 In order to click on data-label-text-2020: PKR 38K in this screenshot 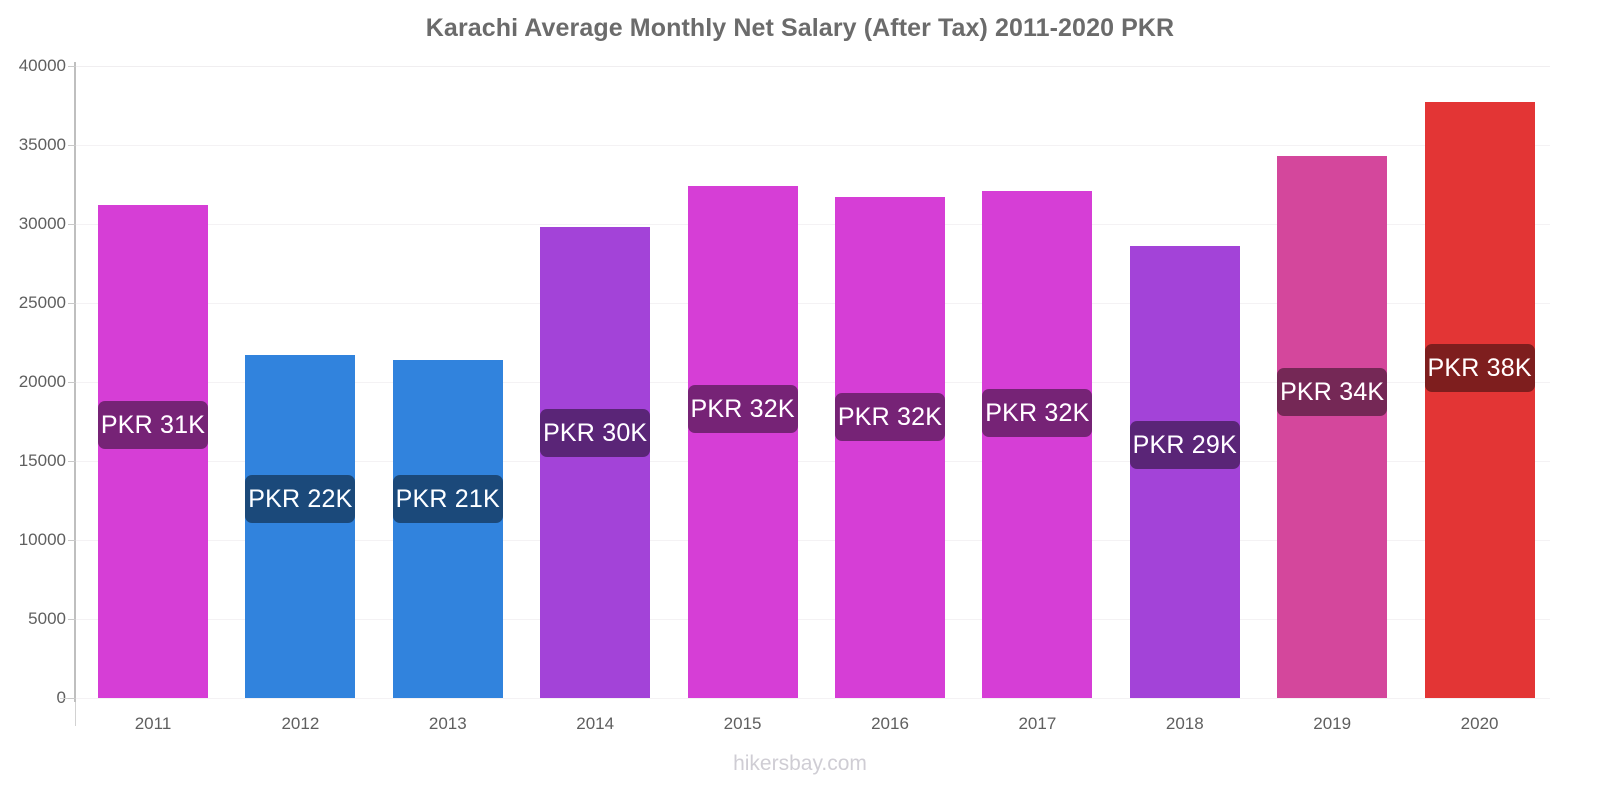, I will do `click(1479, 367)`.